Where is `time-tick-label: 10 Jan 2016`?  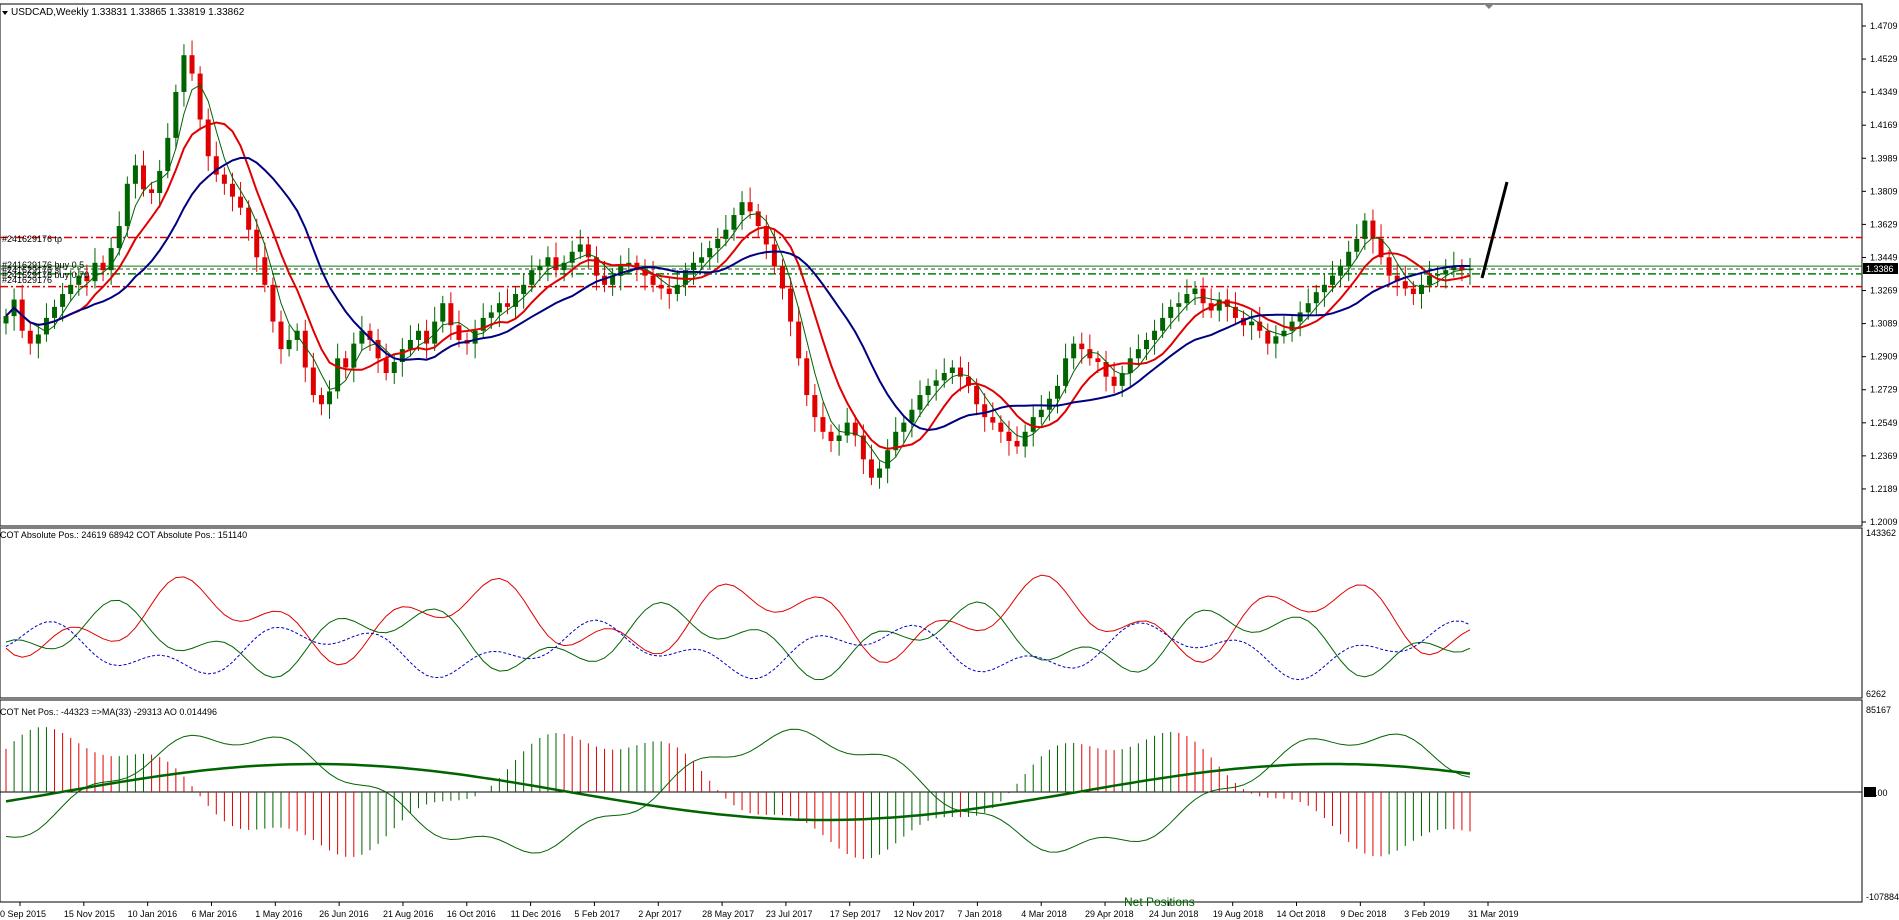 time-tick-label: 10 Jan 2016 is located at coordinates (153, 914).